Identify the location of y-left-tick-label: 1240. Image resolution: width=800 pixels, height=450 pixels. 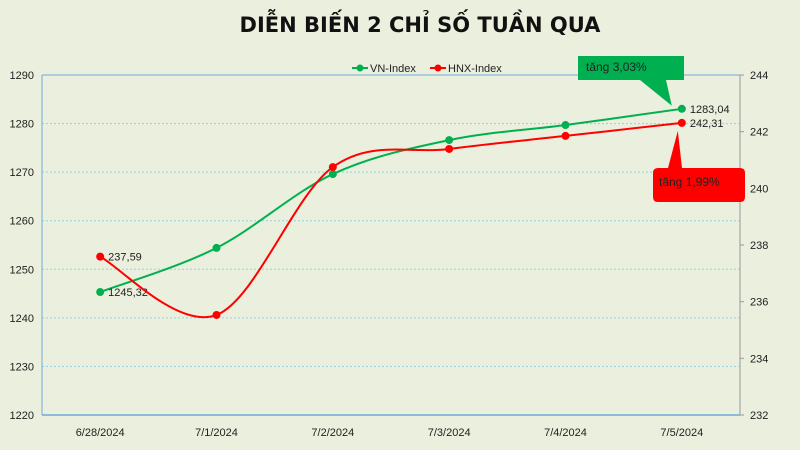
(22, 319).